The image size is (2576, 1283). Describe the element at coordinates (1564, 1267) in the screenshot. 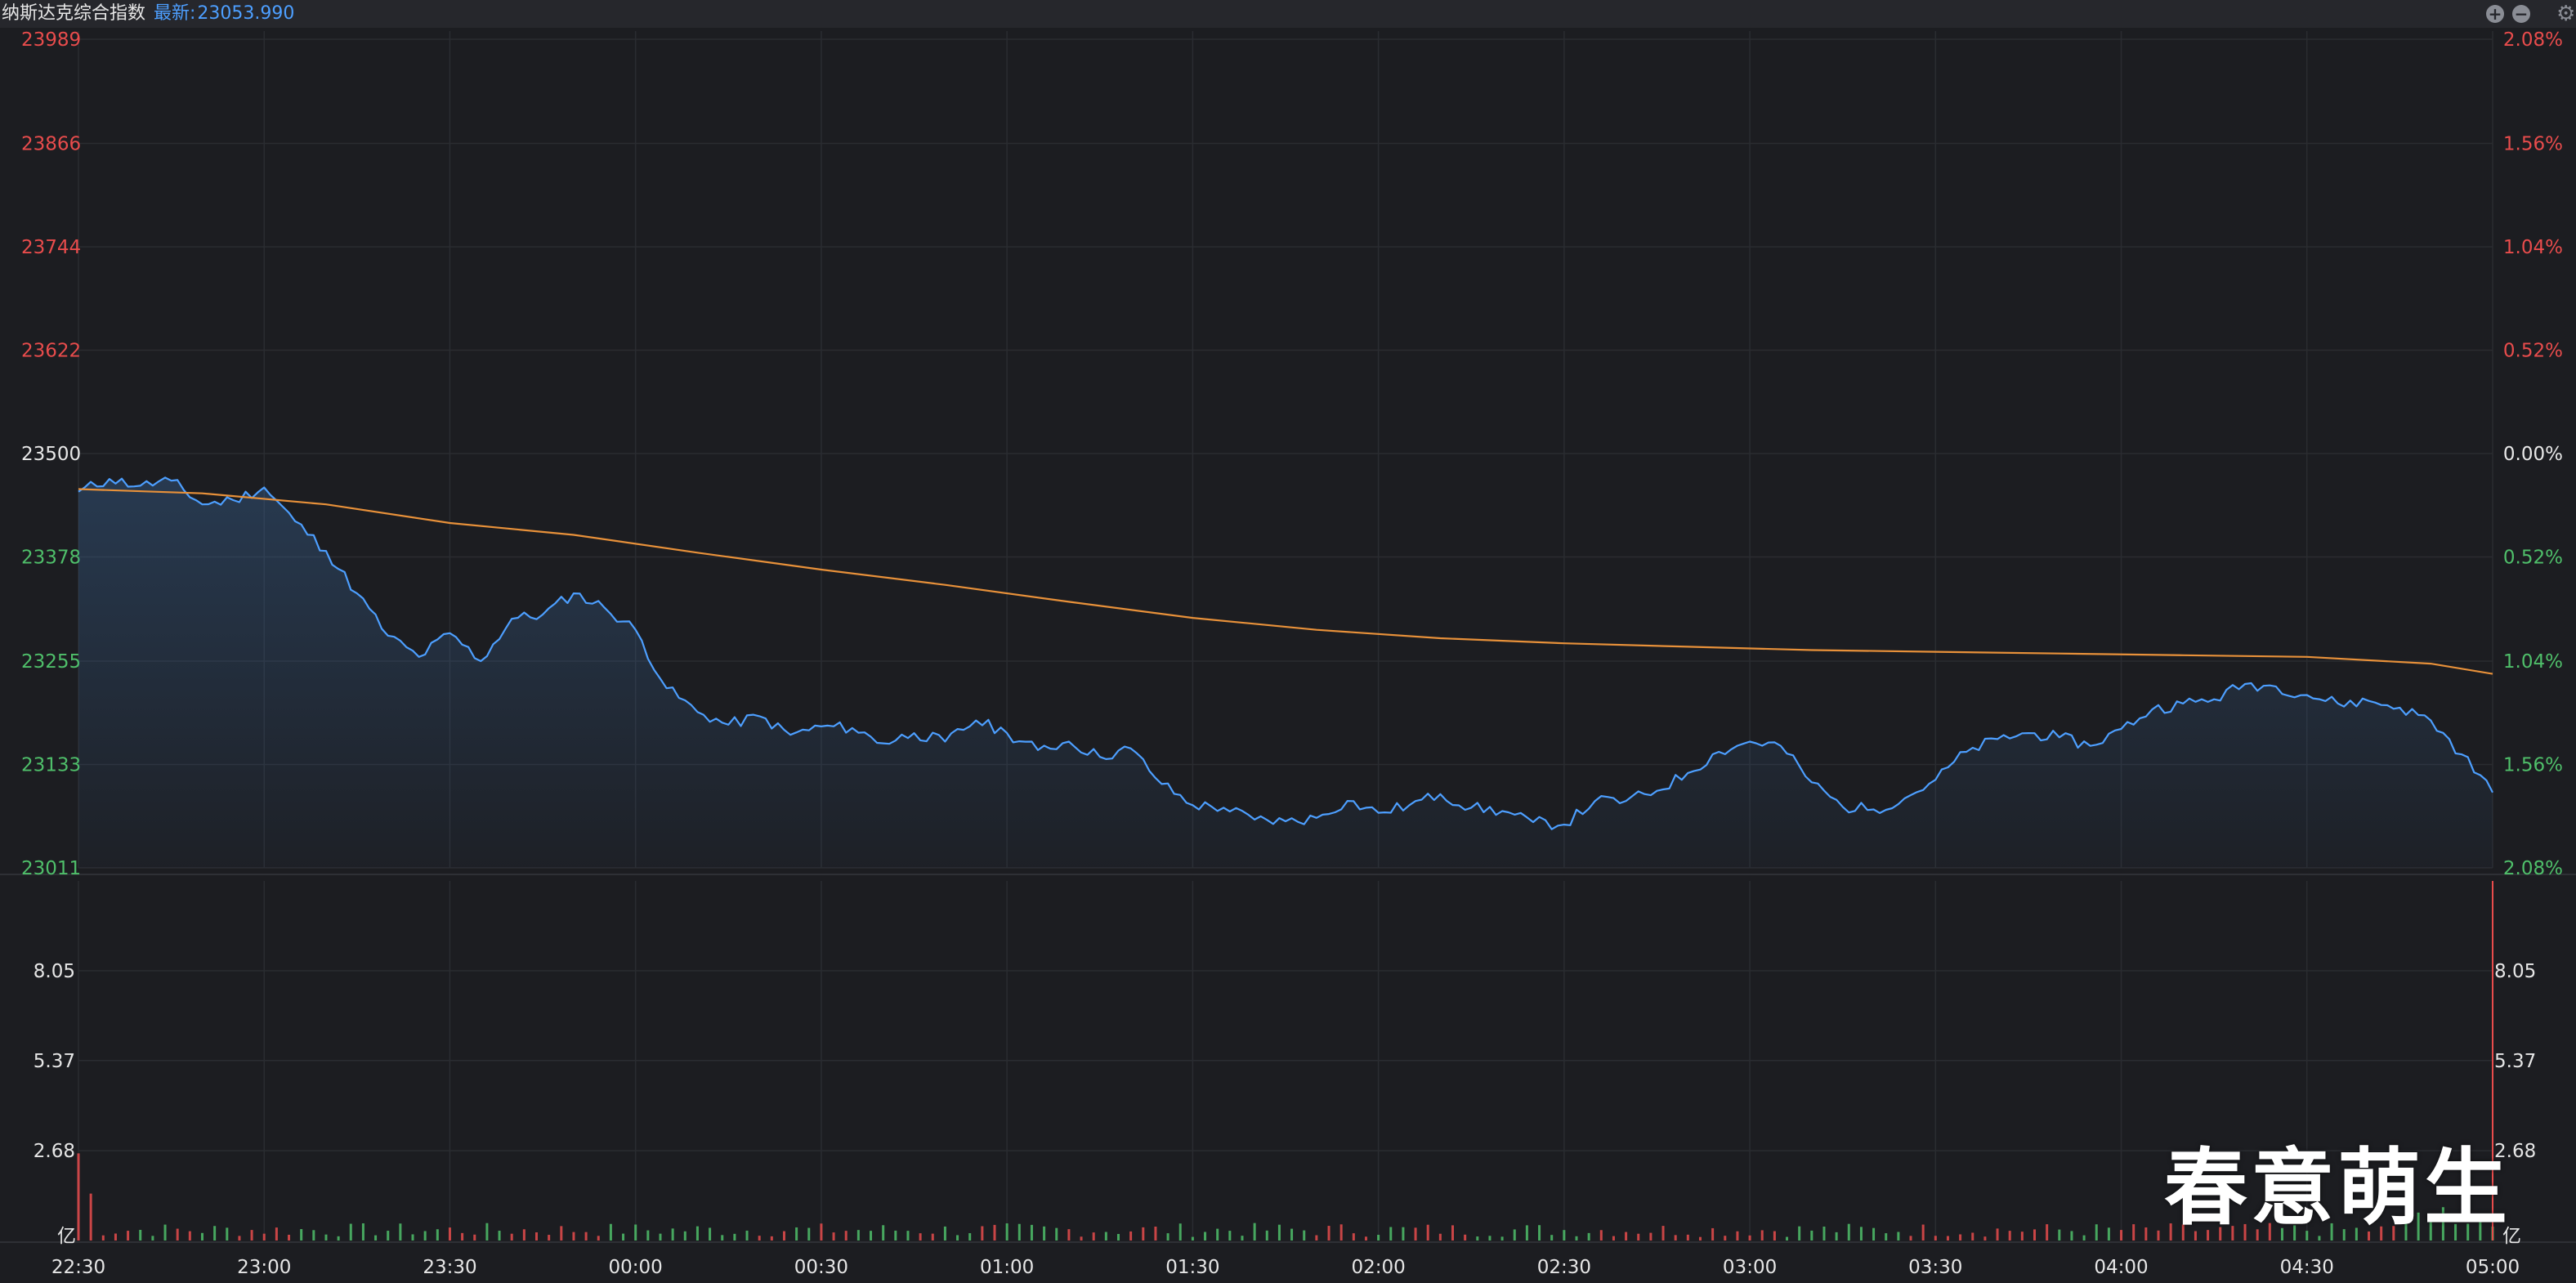

I see `time-tick-label: 02:30` at that location.